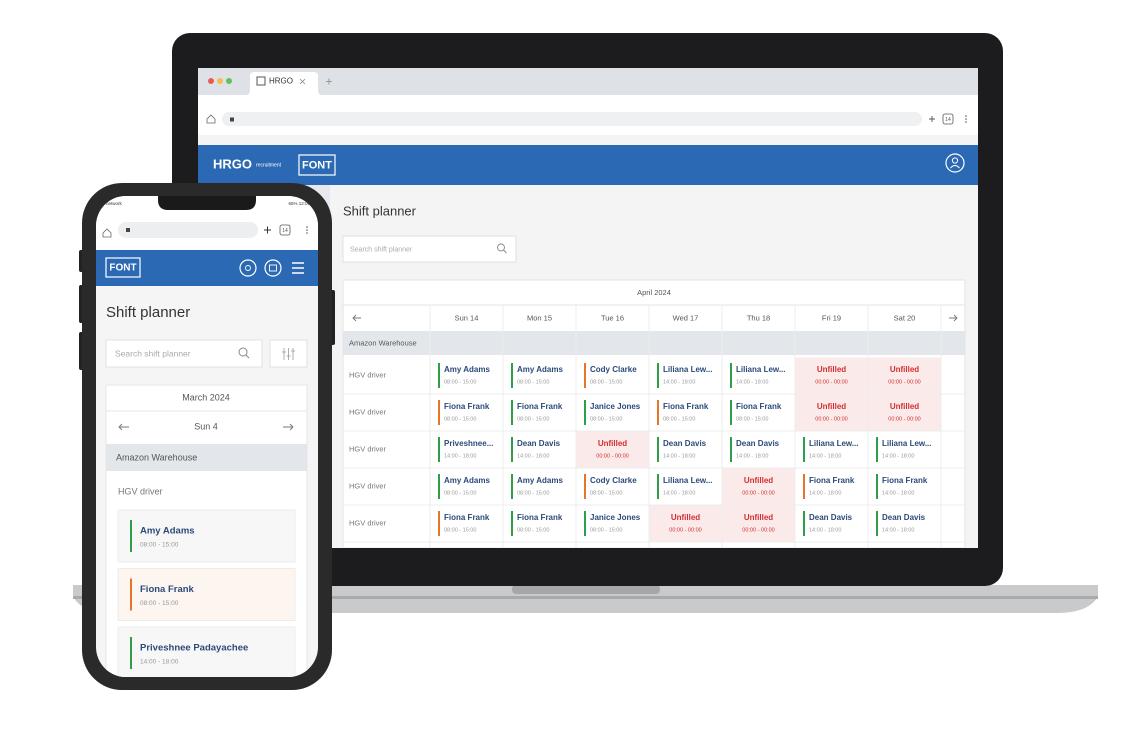  What do you see at coordinates (206, 652) in the screenshot?
I see `shift-card: Priveshnee Padayachee 14:00 - 18:00` at bounding box center [206, 652].